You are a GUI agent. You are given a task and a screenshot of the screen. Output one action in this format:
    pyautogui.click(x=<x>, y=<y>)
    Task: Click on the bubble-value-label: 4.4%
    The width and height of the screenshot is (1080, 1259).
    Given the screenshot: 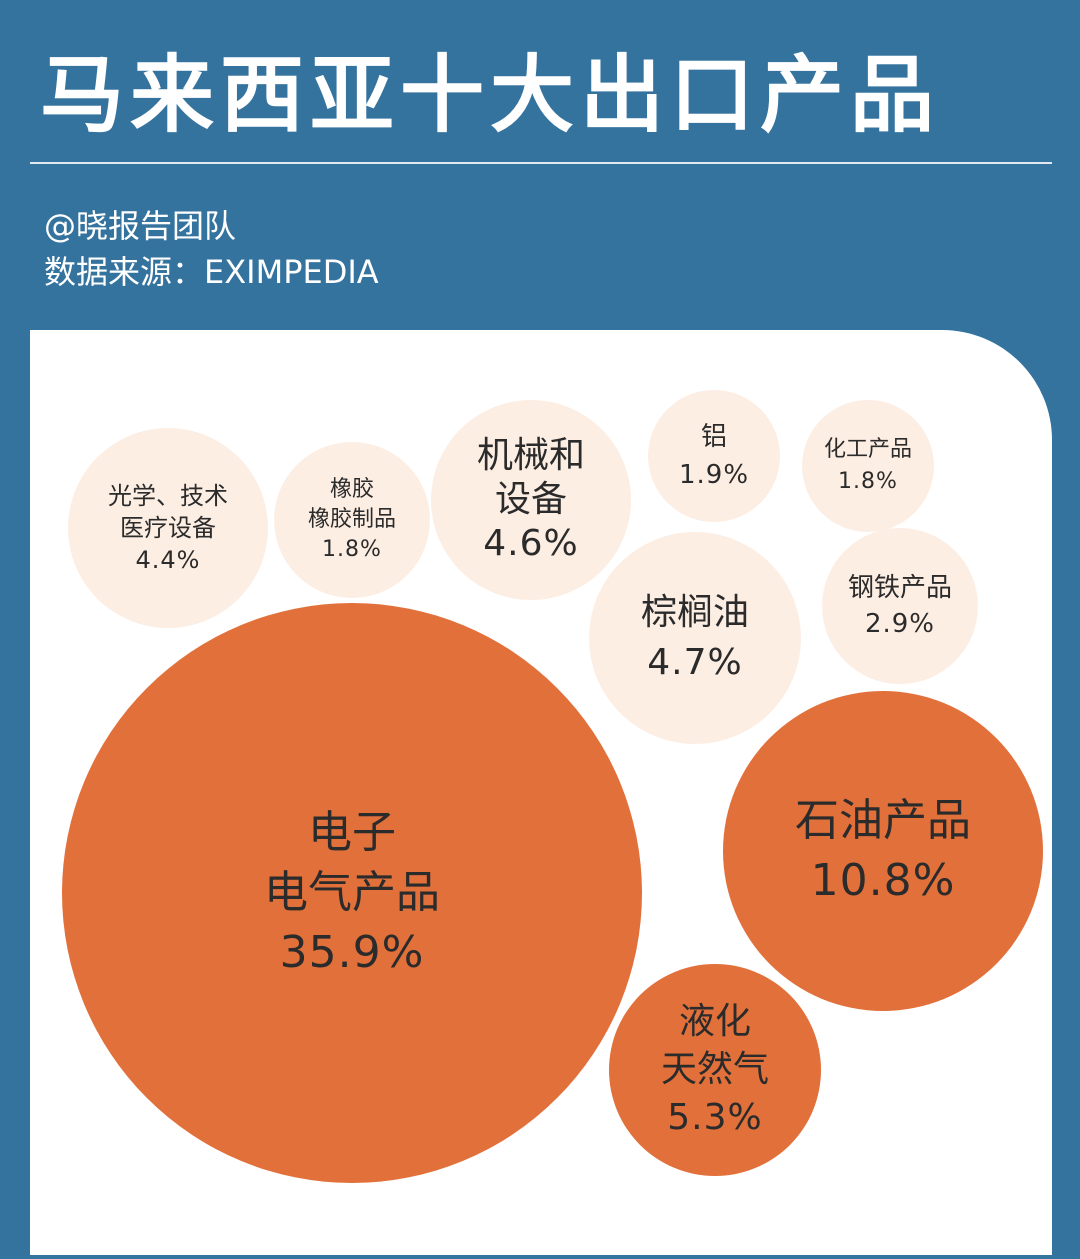 What is the action you would take?
    pyautogui.click(x=168, y=560)
    